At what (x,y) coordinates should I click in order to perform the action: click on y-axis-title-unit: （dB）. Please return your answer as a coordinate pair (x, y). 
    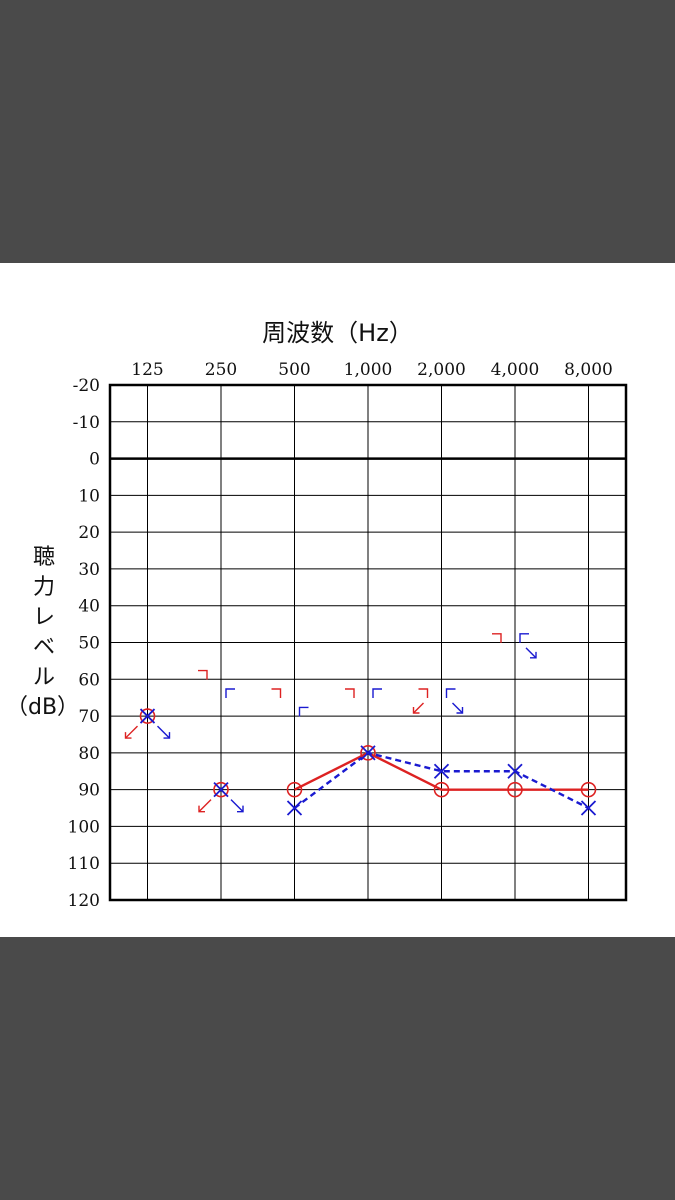
    Looking at the image, I should click on (43, 707).